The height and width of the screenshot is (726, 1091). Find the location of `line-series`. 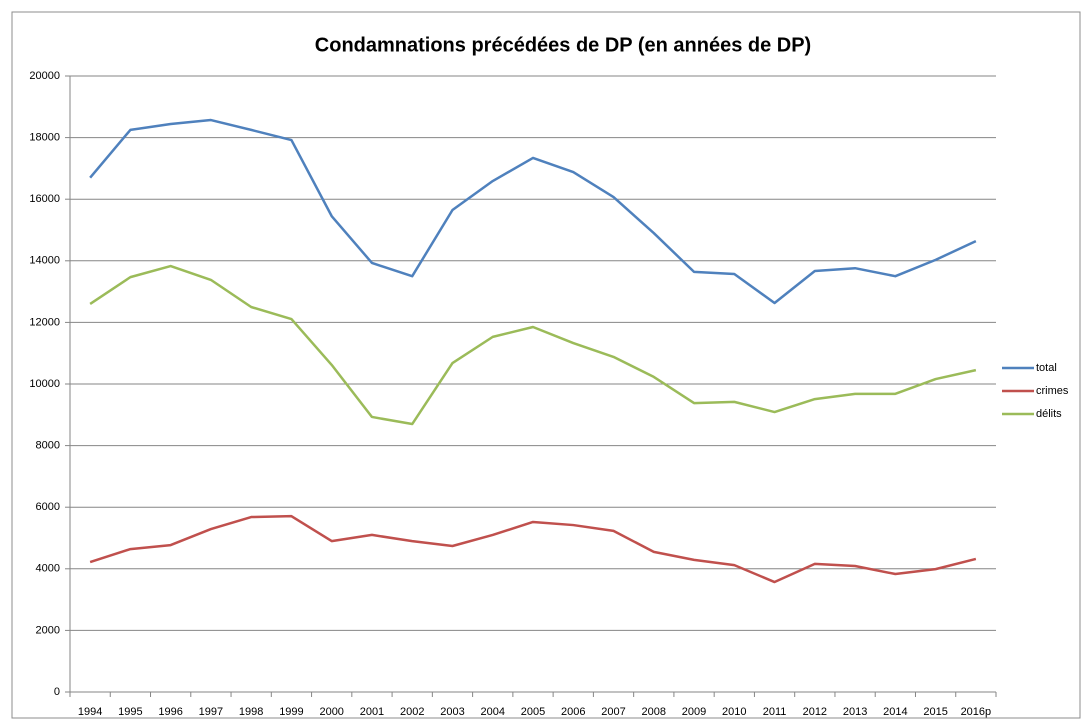

line-series is located at coordinates (533, 549).